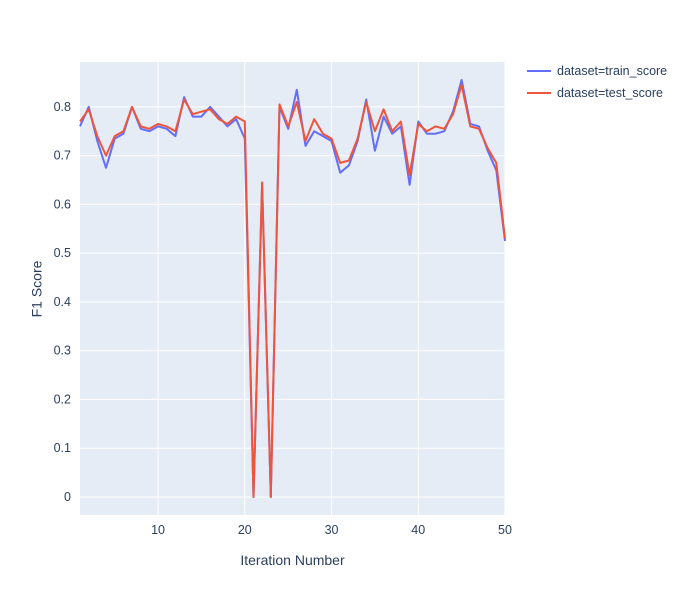 This screenshot has height=600, width=700. Describe the element at coordinates (539, 71) in the screenshot. I see `train-score-line-swatch` at that location.